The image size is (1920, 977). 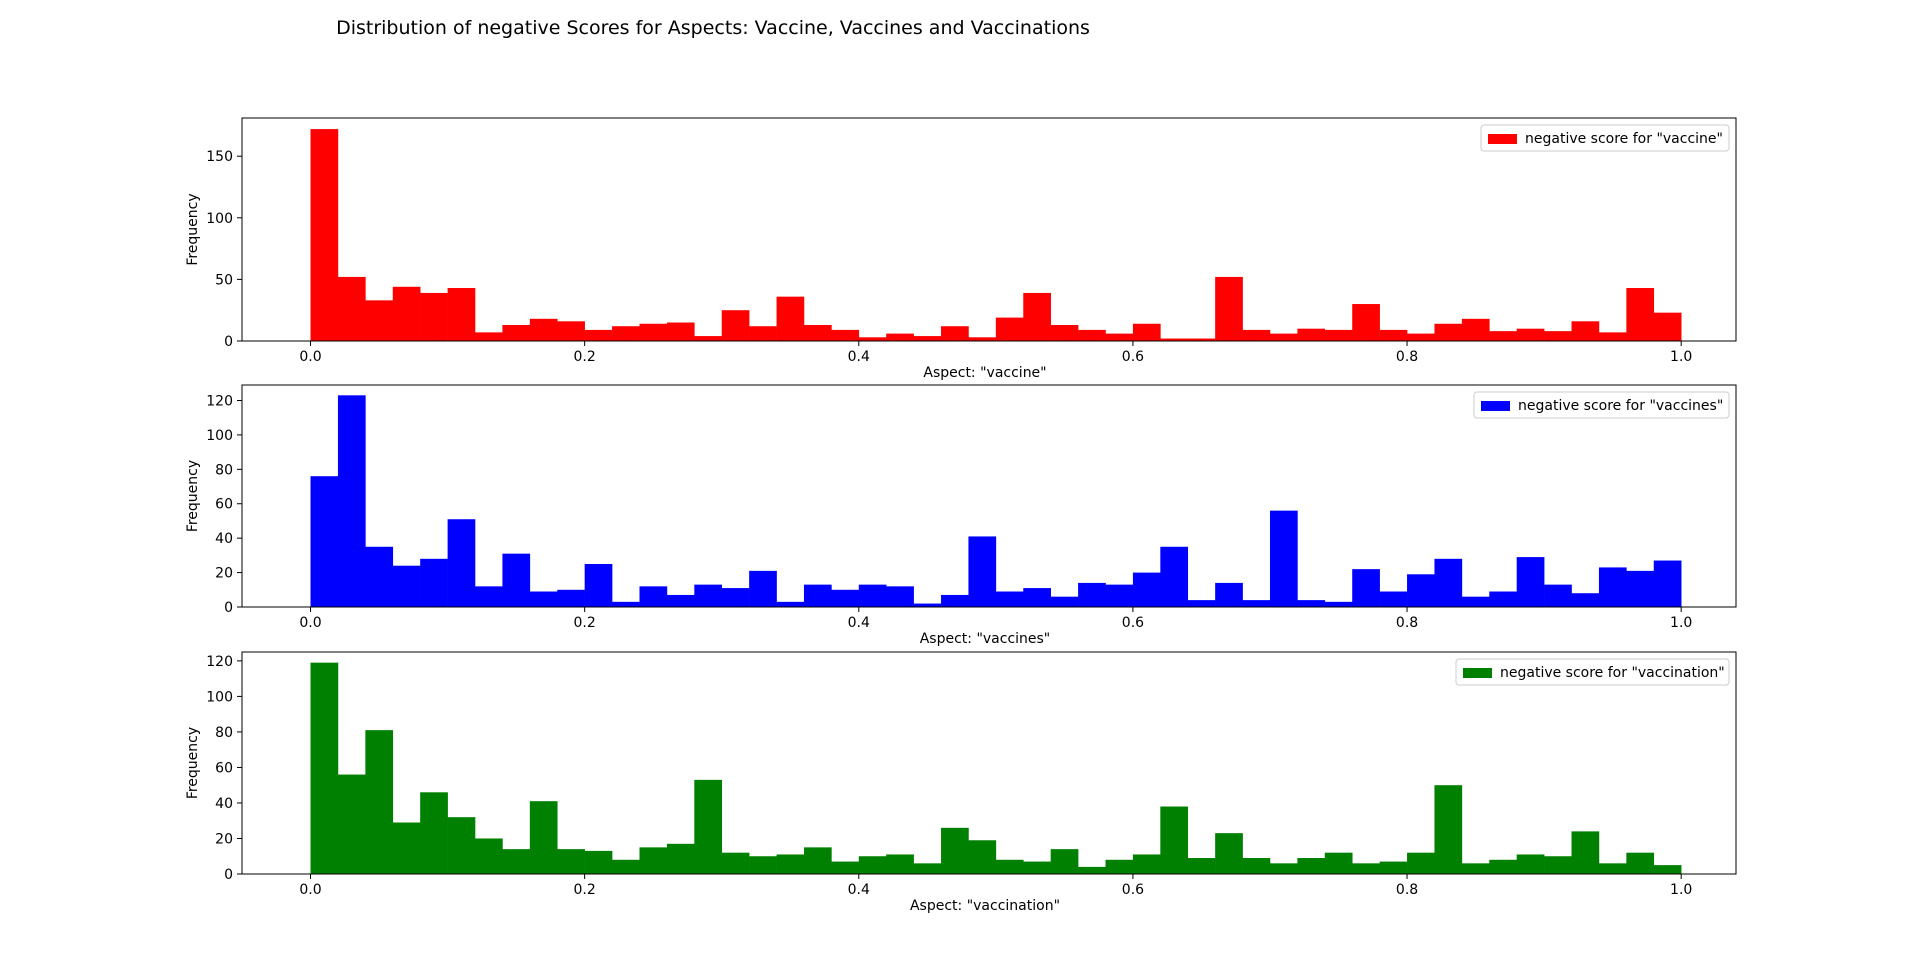 I want to click on y-tick-label-vaccination-2: 40, so click(x=224, y=804).